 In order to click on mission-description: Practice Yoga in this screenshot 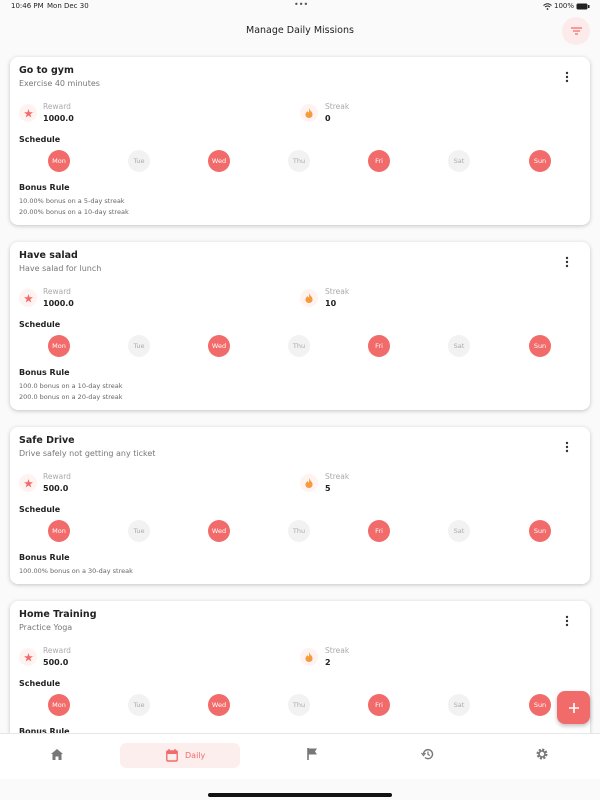, I will do `click(46, 627)`.